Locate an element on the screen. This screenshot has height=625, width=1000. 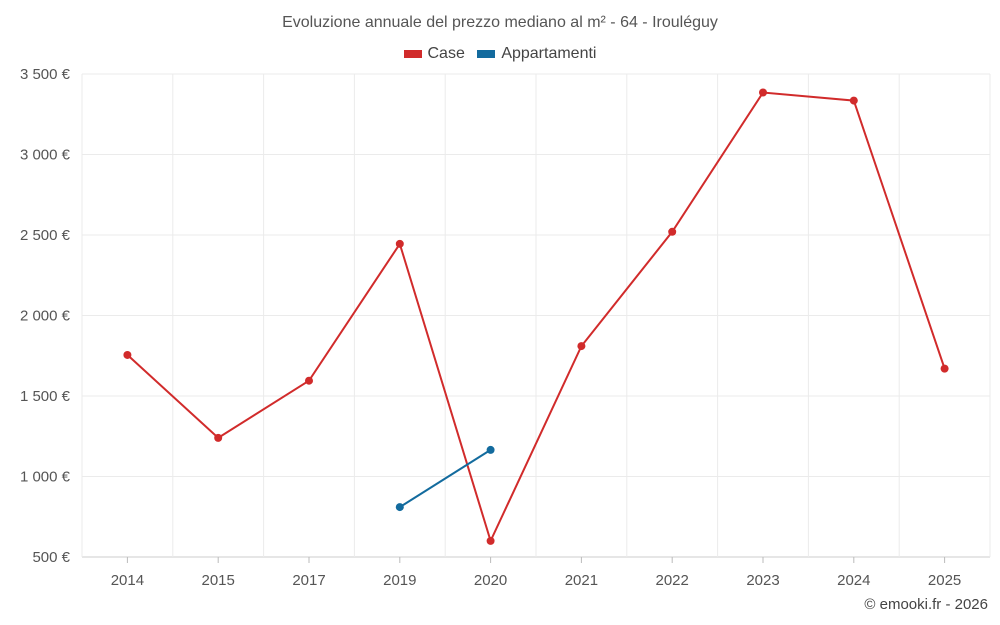
x-tick-label: 2019 is located at coordinates (399, 580).